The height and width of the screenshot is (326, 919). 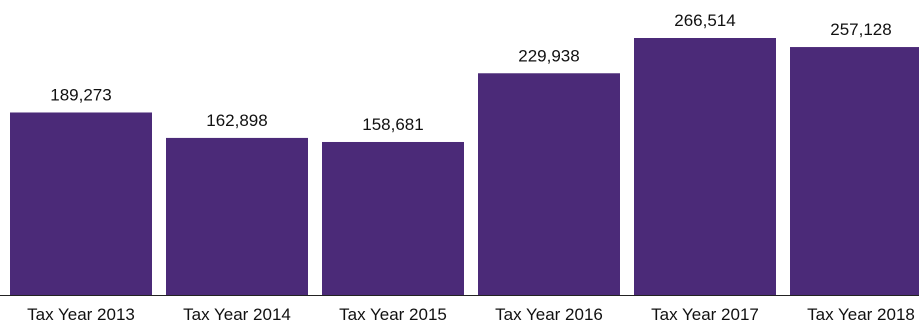 What do you see at coordinates (860, 29) in the screenshot?
I see `value-label-6: 257,128` at bounding box center [860, 29].